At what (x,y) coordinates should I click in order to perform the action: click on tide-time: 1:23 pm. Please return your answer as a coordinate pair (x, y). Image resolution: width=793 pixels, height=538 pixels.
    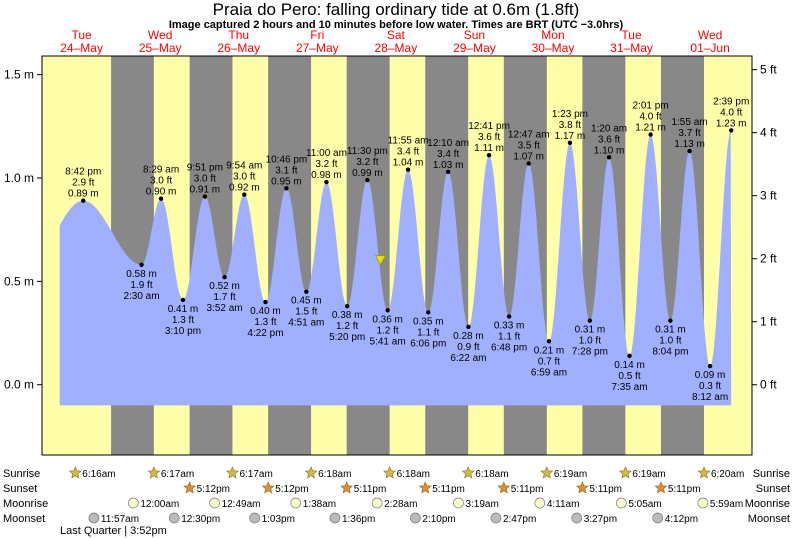
    Looking at the image, I should click on (570, 114).